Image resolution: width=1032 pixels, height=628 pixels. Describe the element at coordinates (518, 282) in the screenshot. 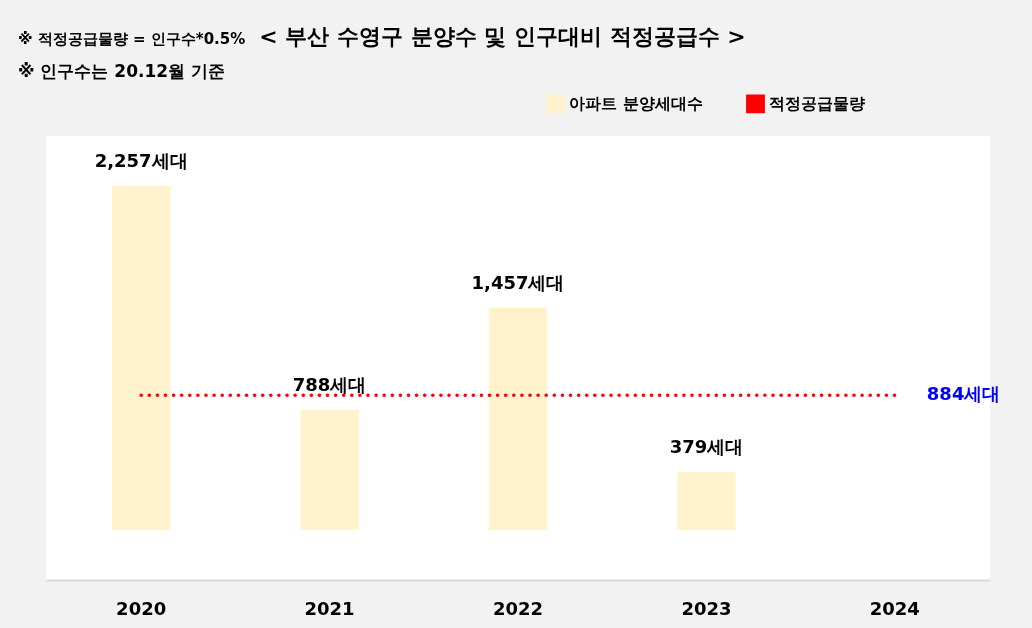

I see `data-label: 1,457세대` at that location.